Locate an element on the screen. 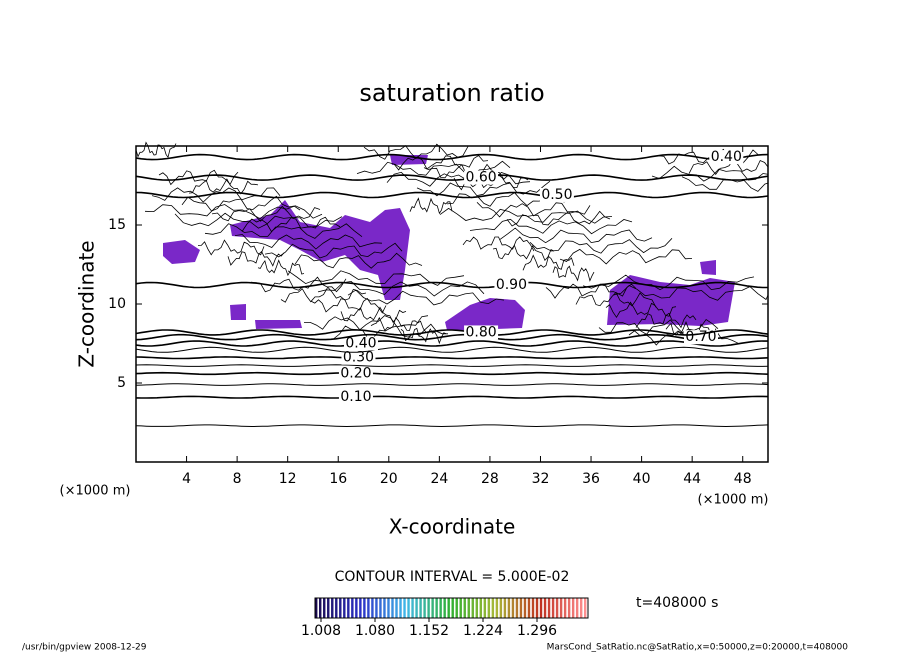 Image resolution: width=904 pixels, height=654 pixels. contour-label: 0.20 is located at coordinates (355, 374).